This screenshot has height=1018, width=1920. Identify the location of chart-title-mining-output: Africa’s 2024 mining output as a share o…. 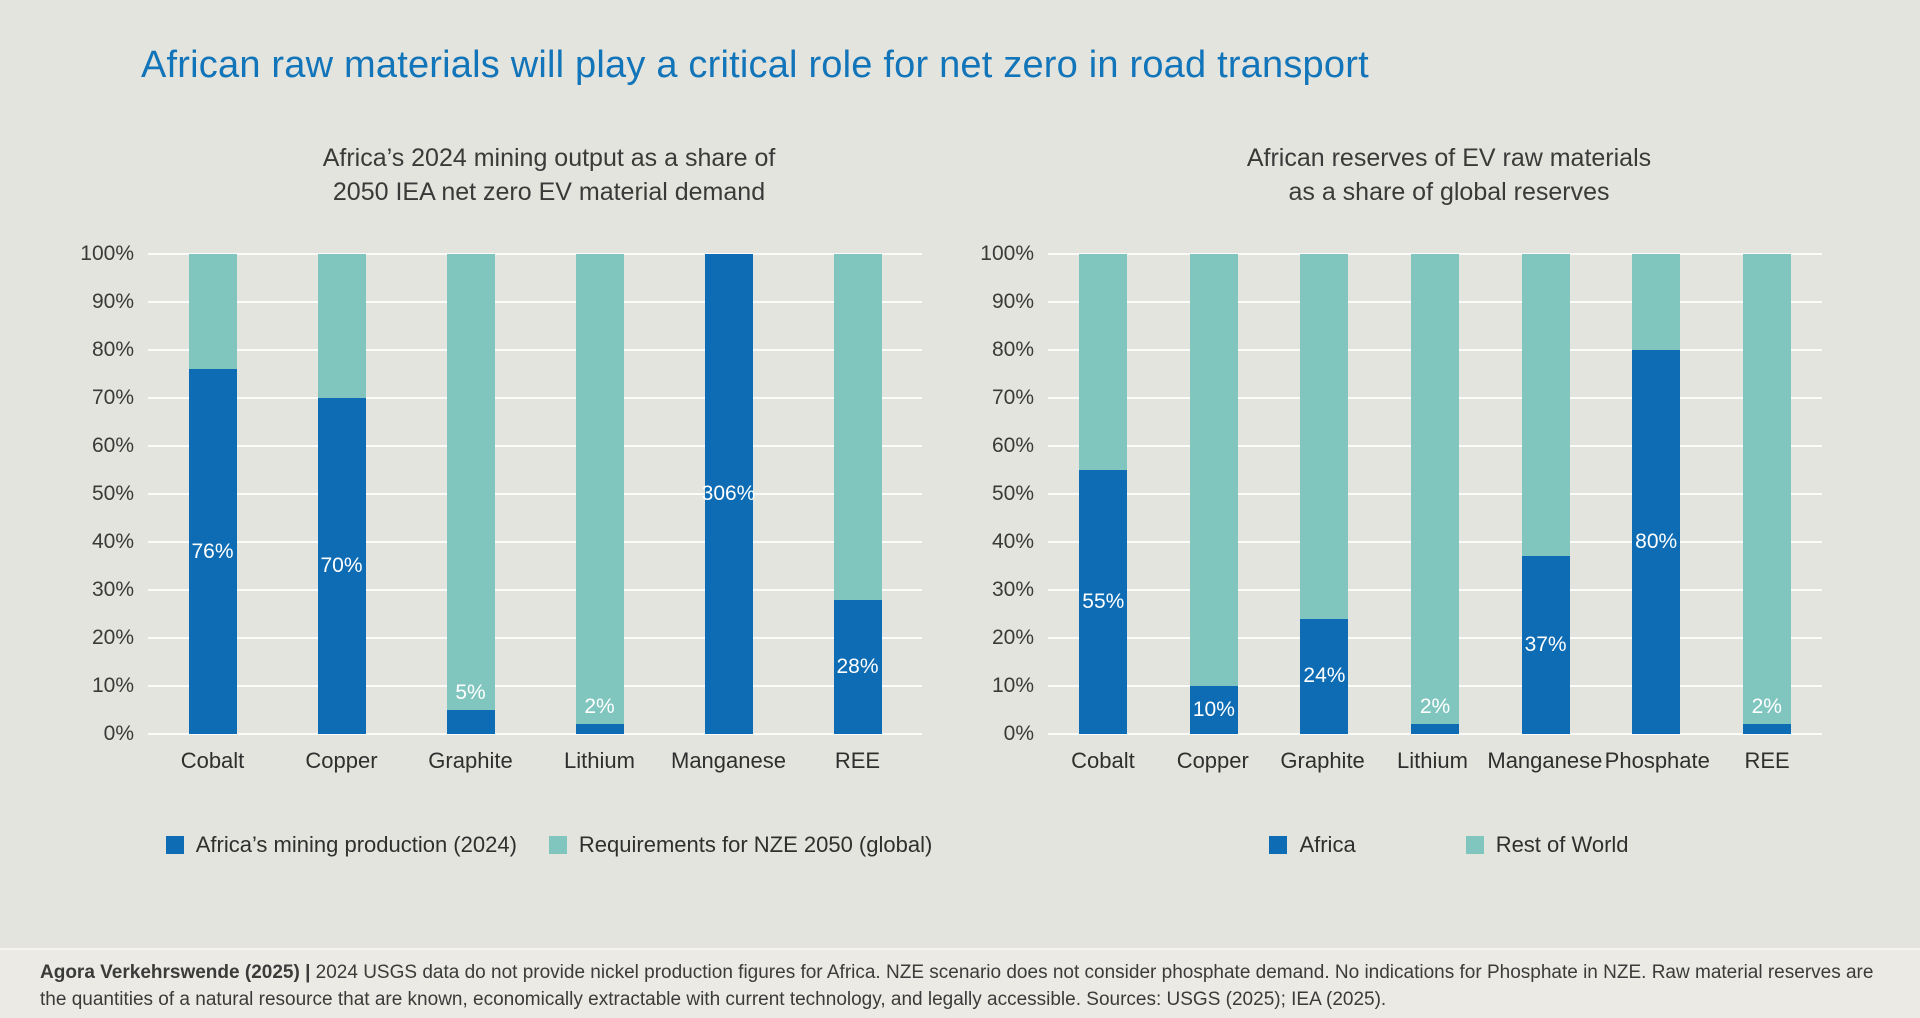
(549, 175).